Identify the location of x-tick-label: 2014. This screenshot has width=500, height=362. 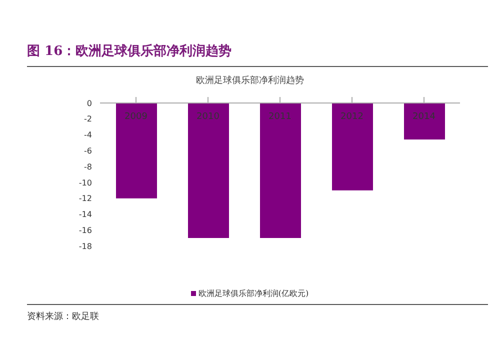
(424, 117).